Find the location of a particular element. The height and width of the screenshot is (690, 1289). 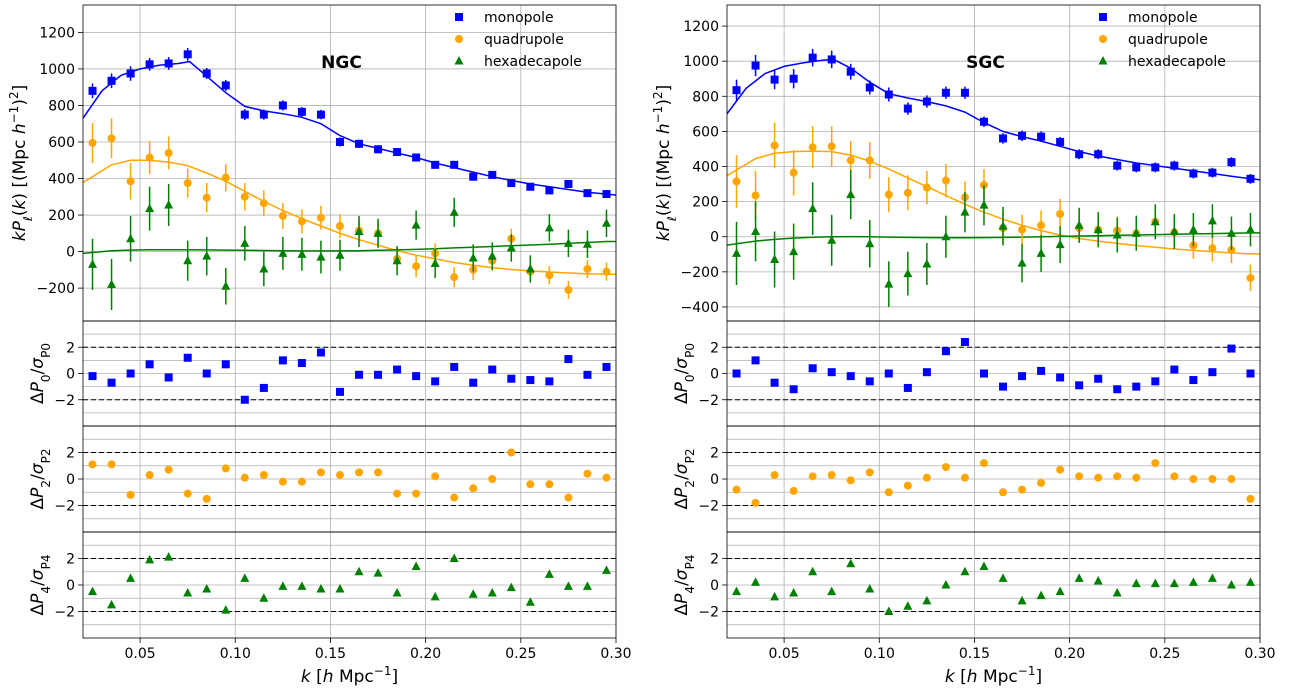

y-tick-label: 0 is located at coordinates (70, 375).